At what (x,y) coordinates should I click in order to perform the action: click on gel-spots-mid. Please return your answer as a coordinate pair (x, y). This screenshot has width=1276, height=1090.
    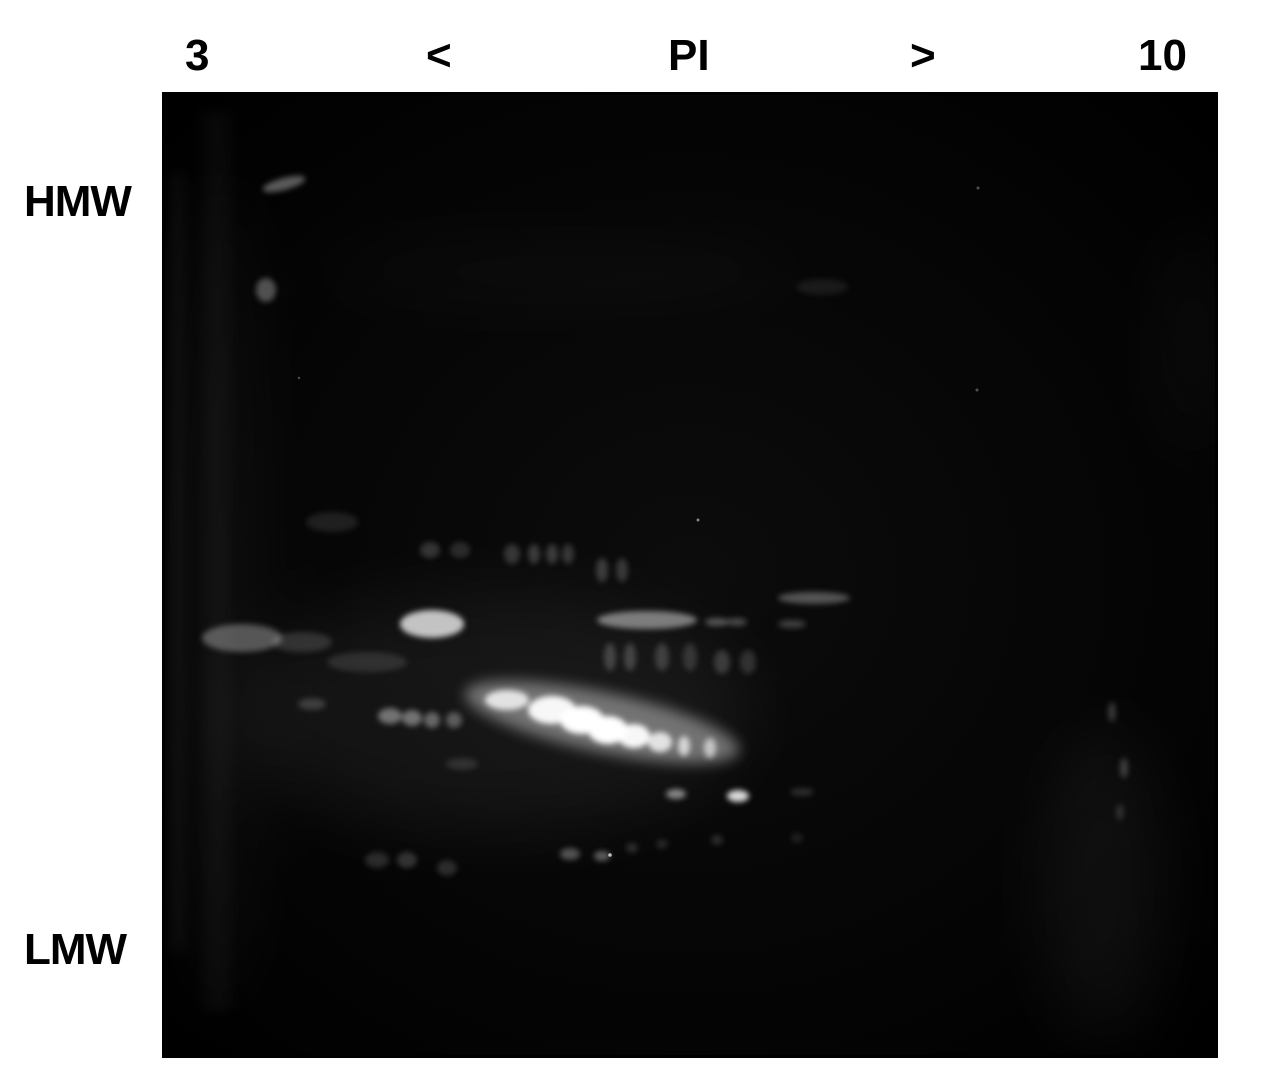
    Looking at the image, I should click on (526, 593).